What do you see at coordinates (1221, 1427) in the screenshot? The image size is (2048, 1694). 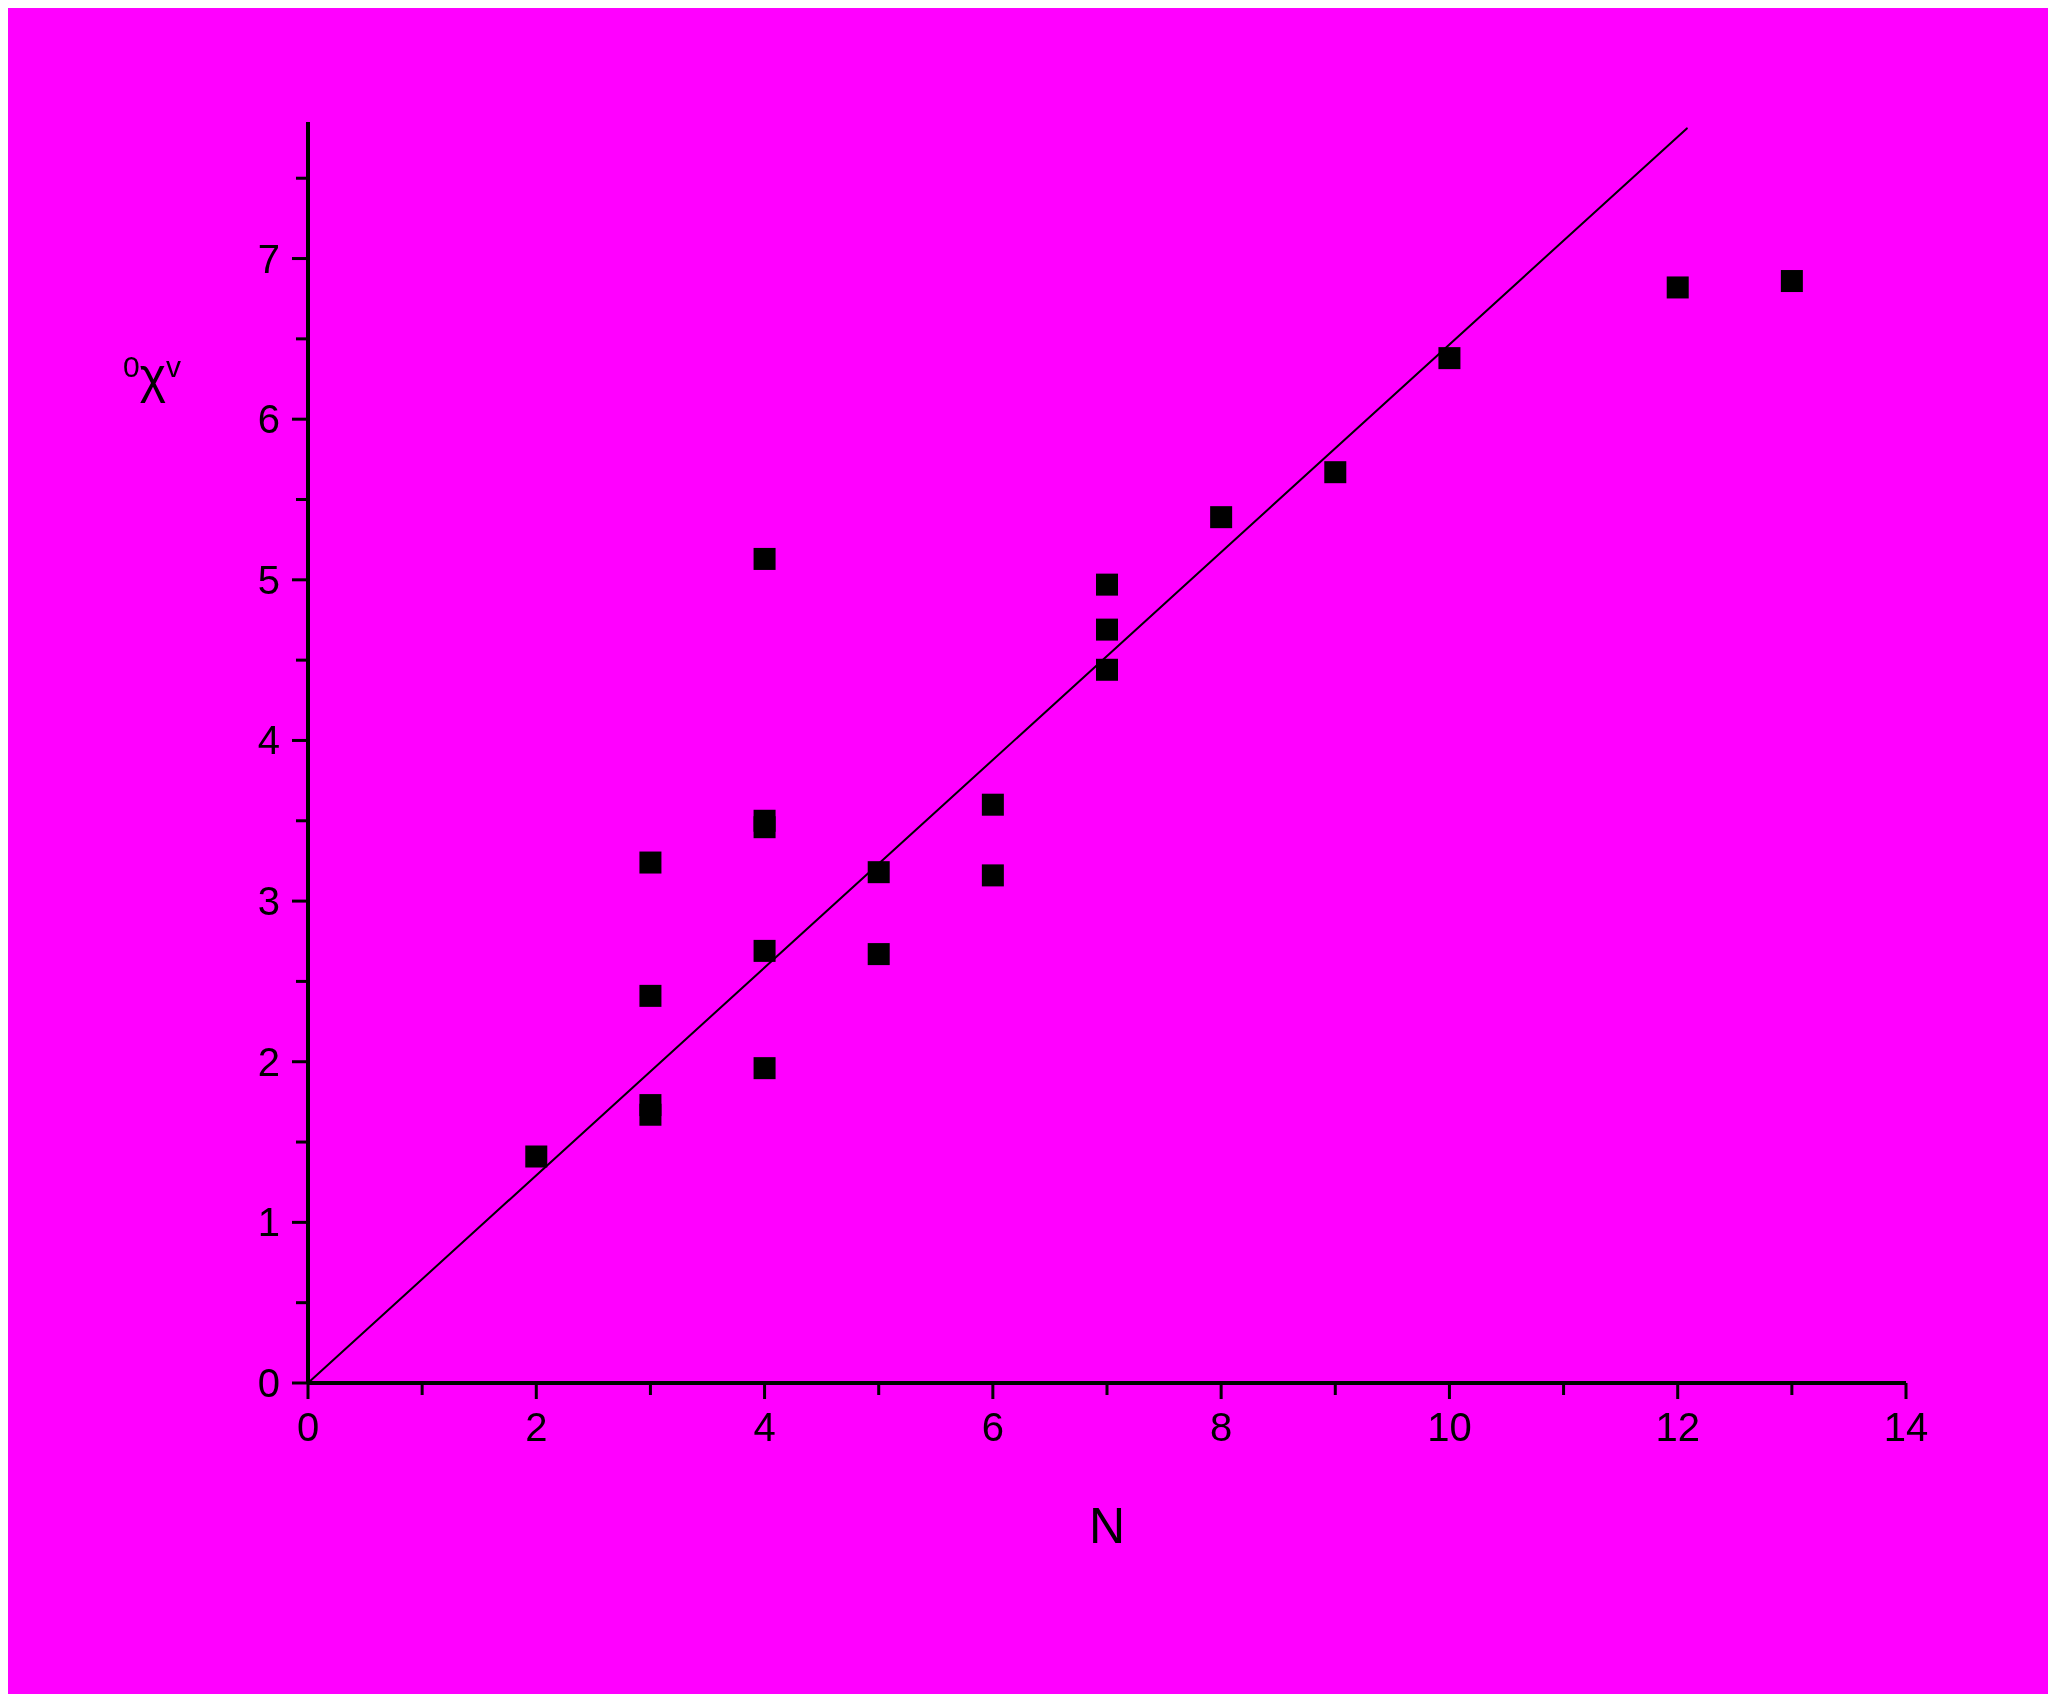 I see `x-tick-label: 8` at bounding box center [1221, 1427].